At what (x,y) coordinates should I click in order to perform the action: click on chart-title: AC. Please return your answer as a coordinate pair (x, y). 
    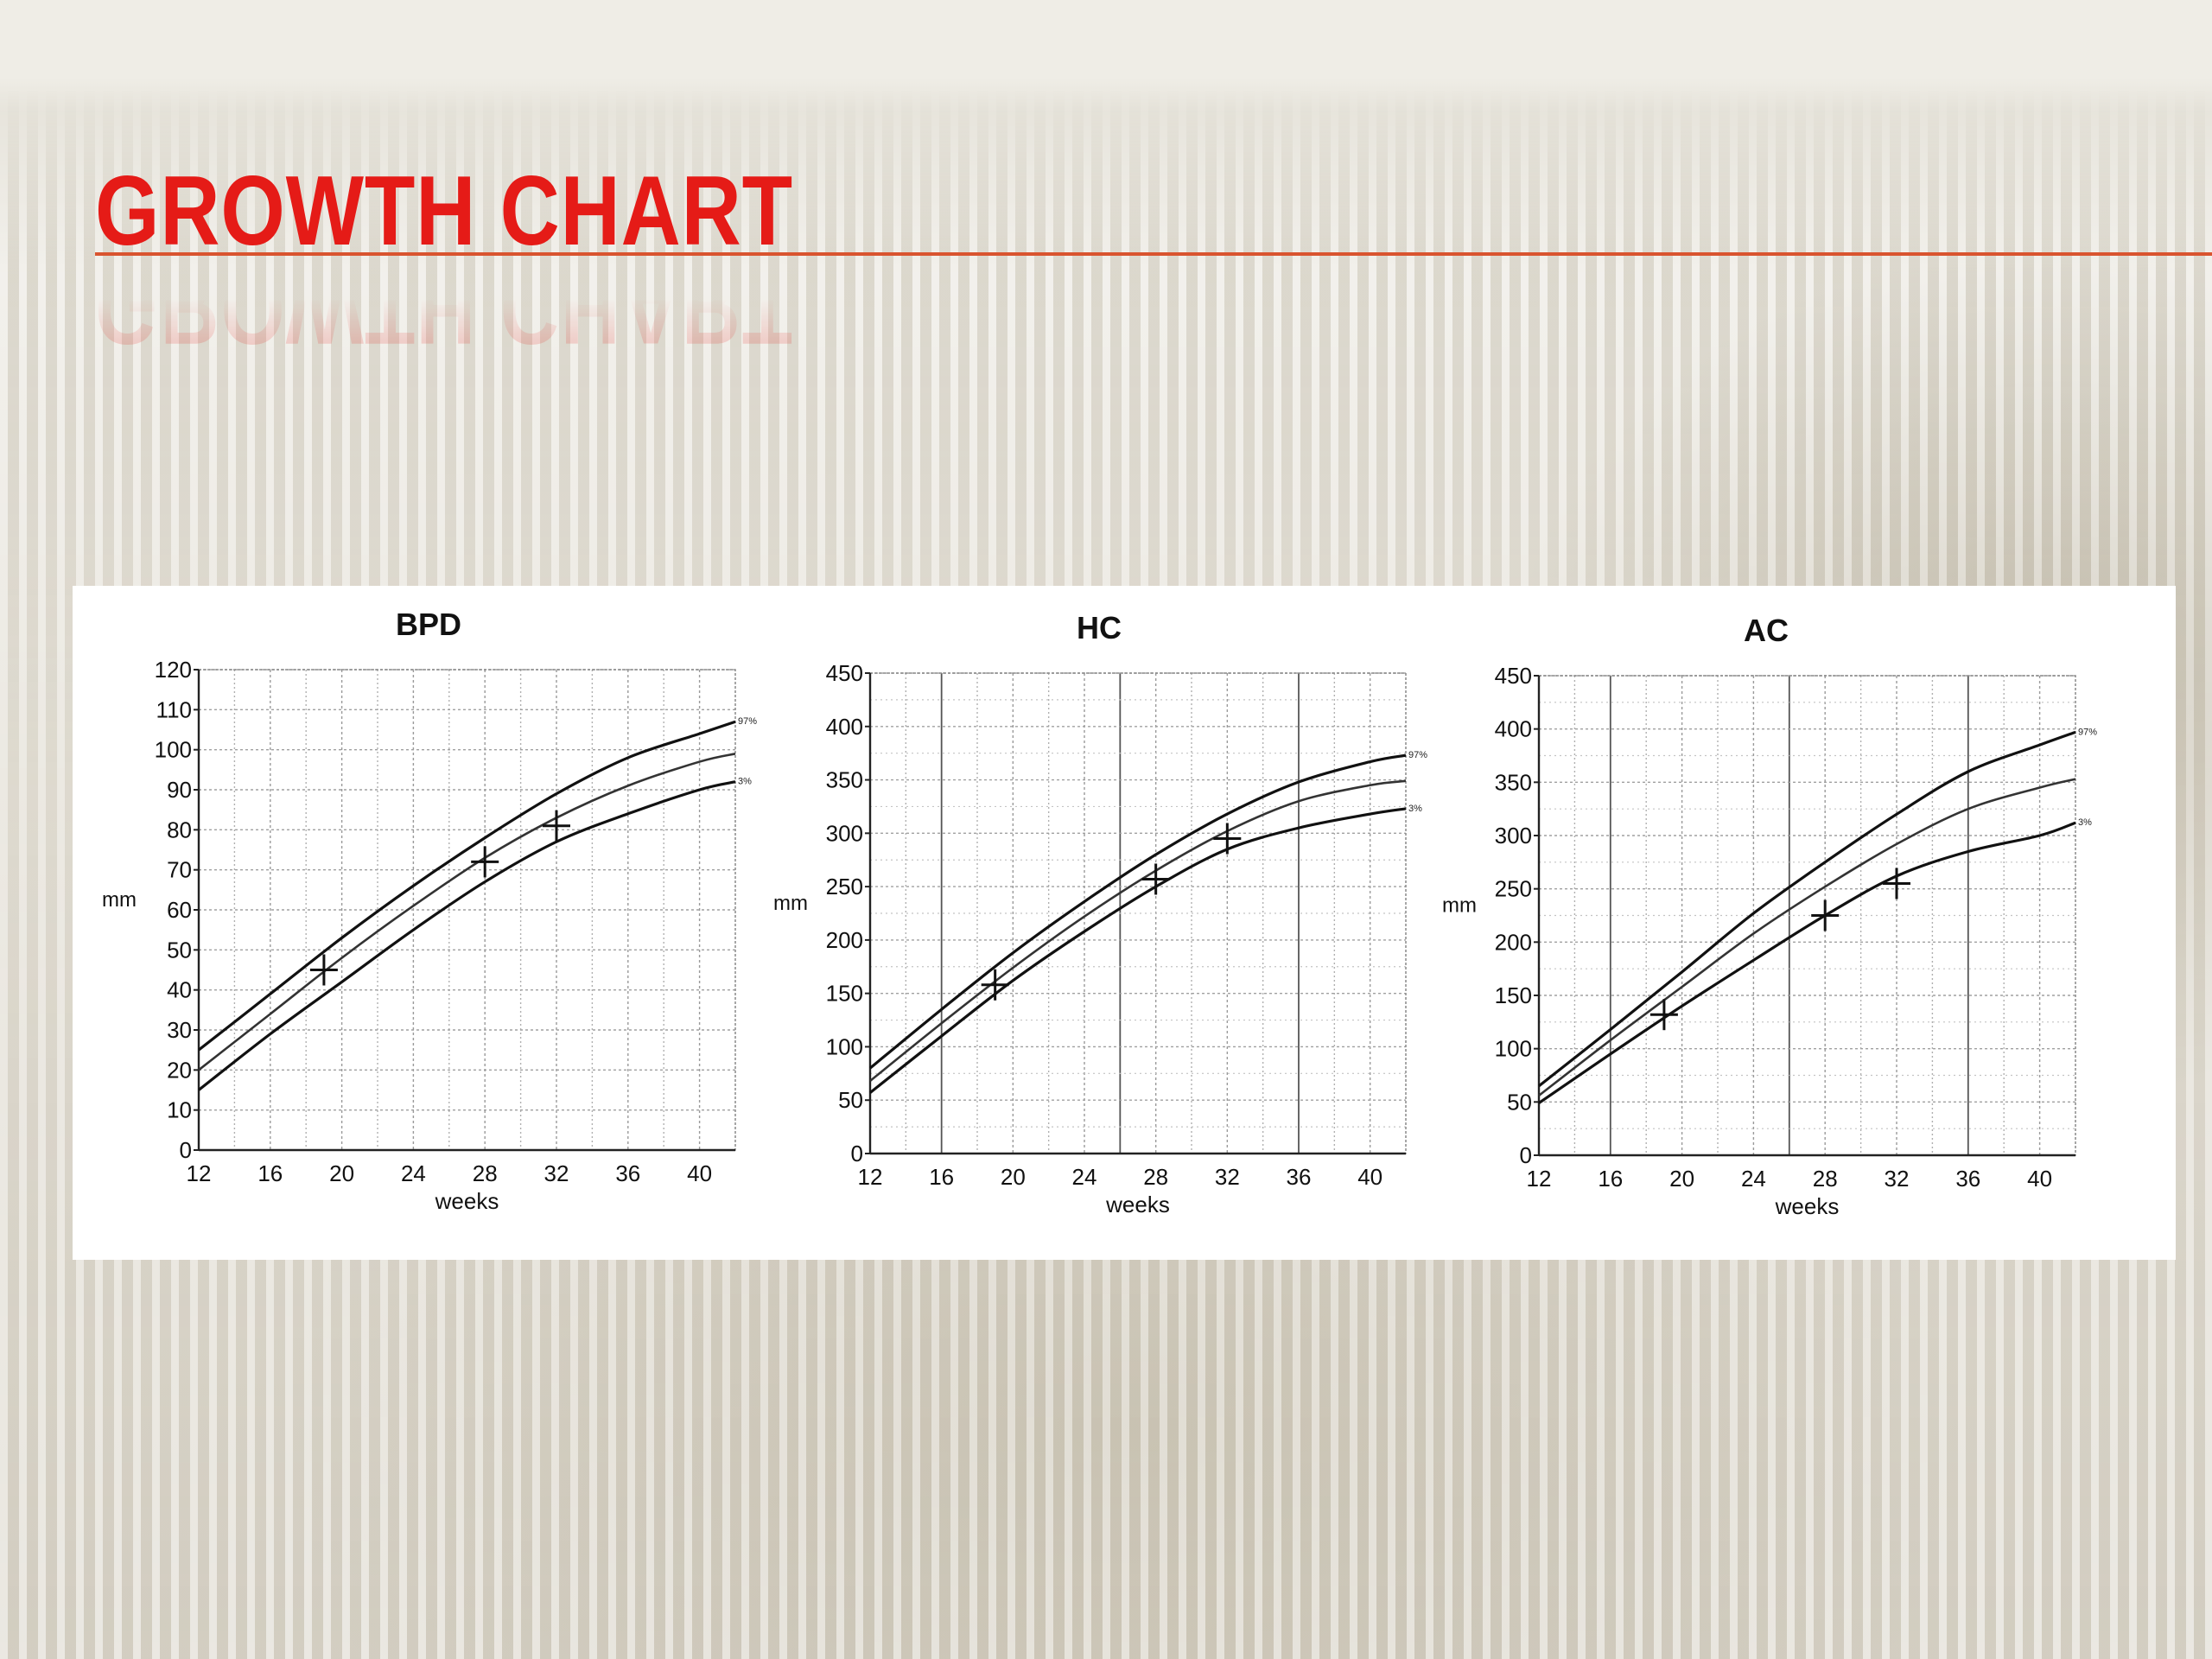
    Looking at the image, I should click on (1766, 630).